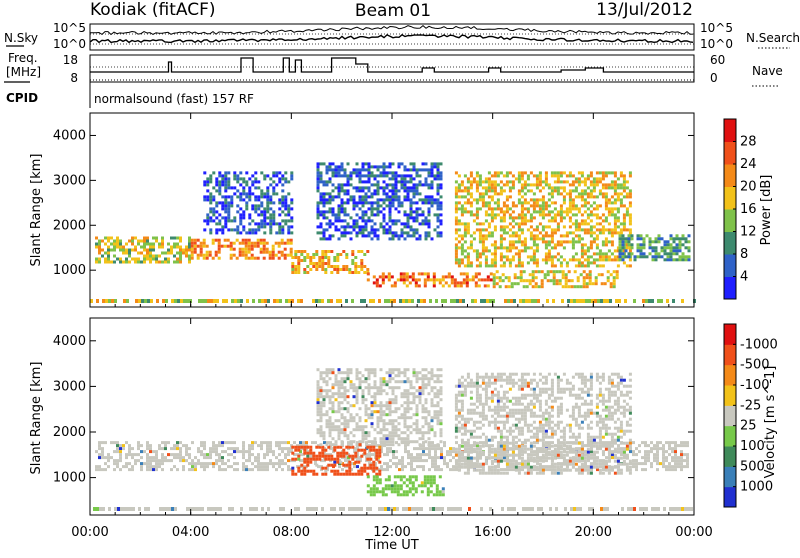  What do you see at coordinates (773, 38) in the screenshot?
I see `nsearch-label: N.Search` at bounding box center [773, 38].